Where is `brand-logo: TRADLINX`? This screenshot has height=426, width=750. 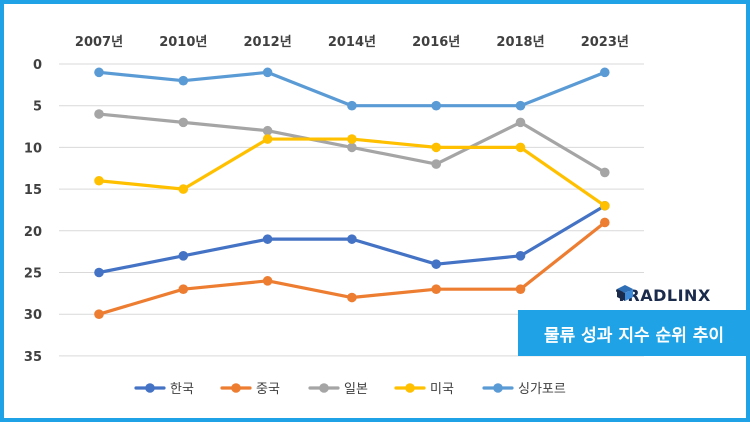 brand-logo: TRADLINX is located at coordinates (663, 295).